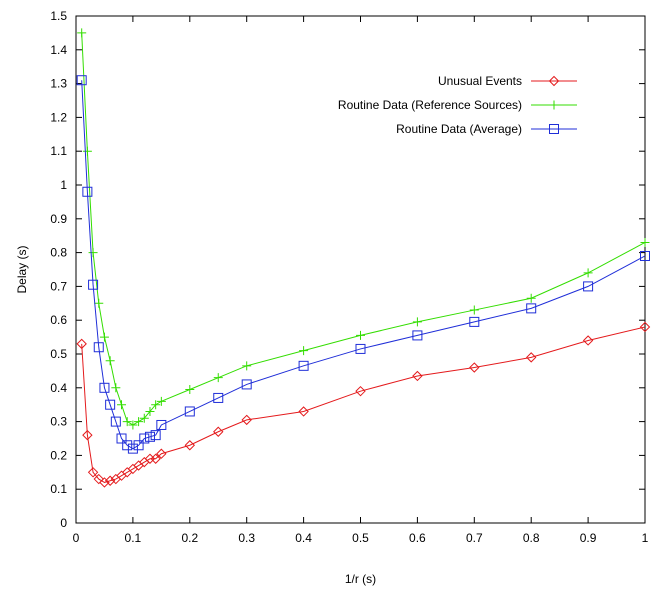 The height and width of the screenshot is (594, 659). I want to click on x-tick-label: 0.7, so click(474, 538).